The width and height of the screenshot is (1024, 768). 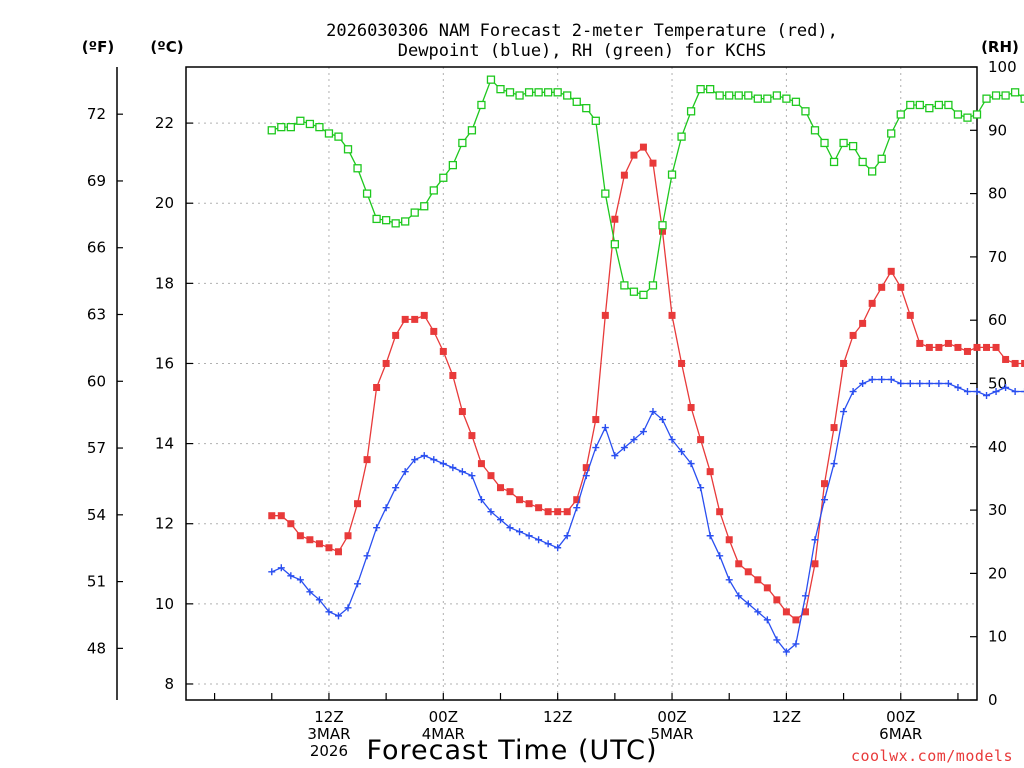 I want to click on rh-tick-label: 40, so click(x=997, y=447).